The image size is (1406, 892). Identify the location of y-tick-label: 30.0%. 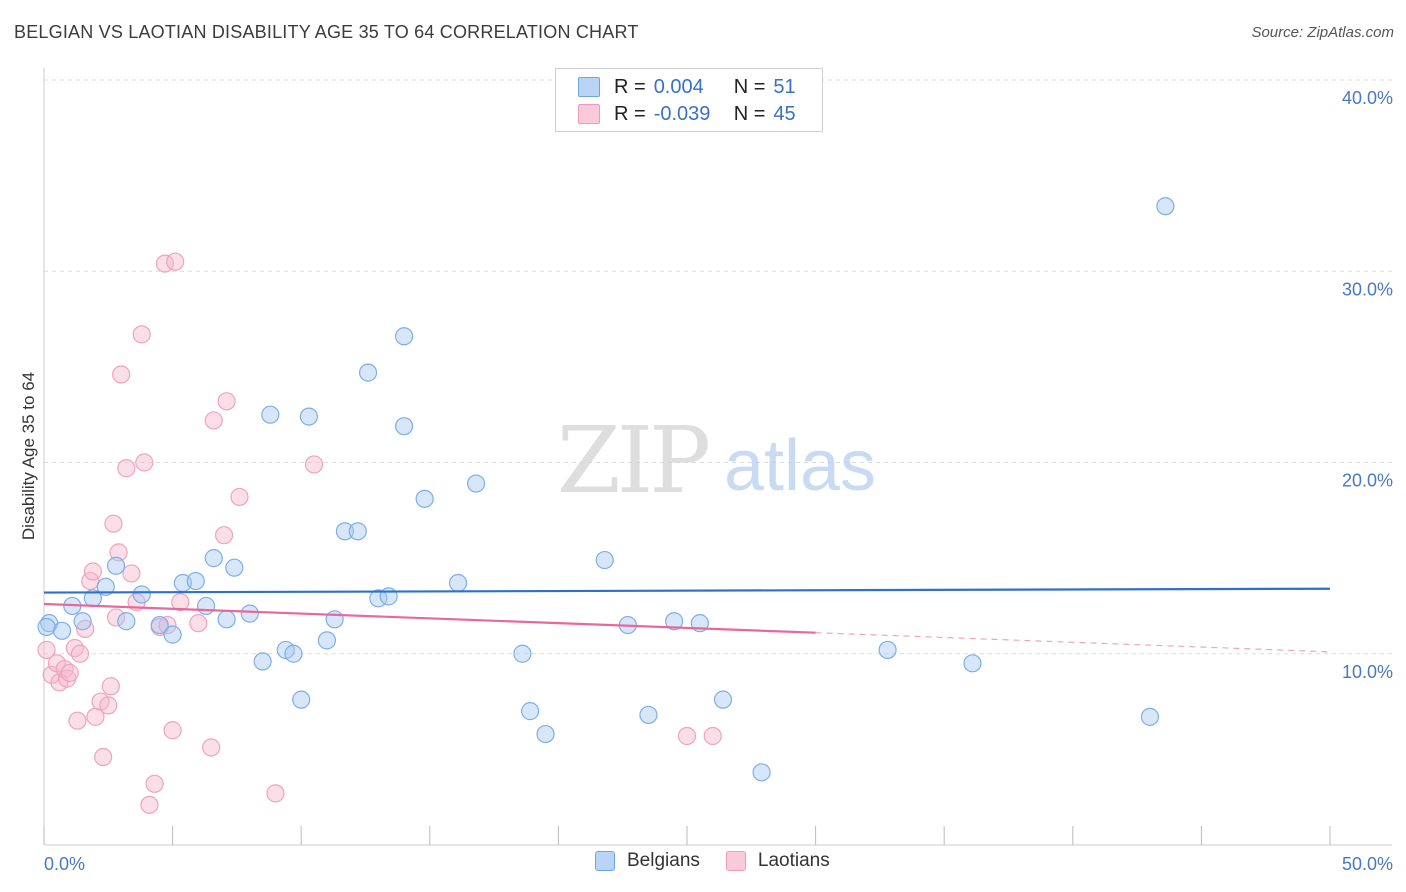
(1367, 289).